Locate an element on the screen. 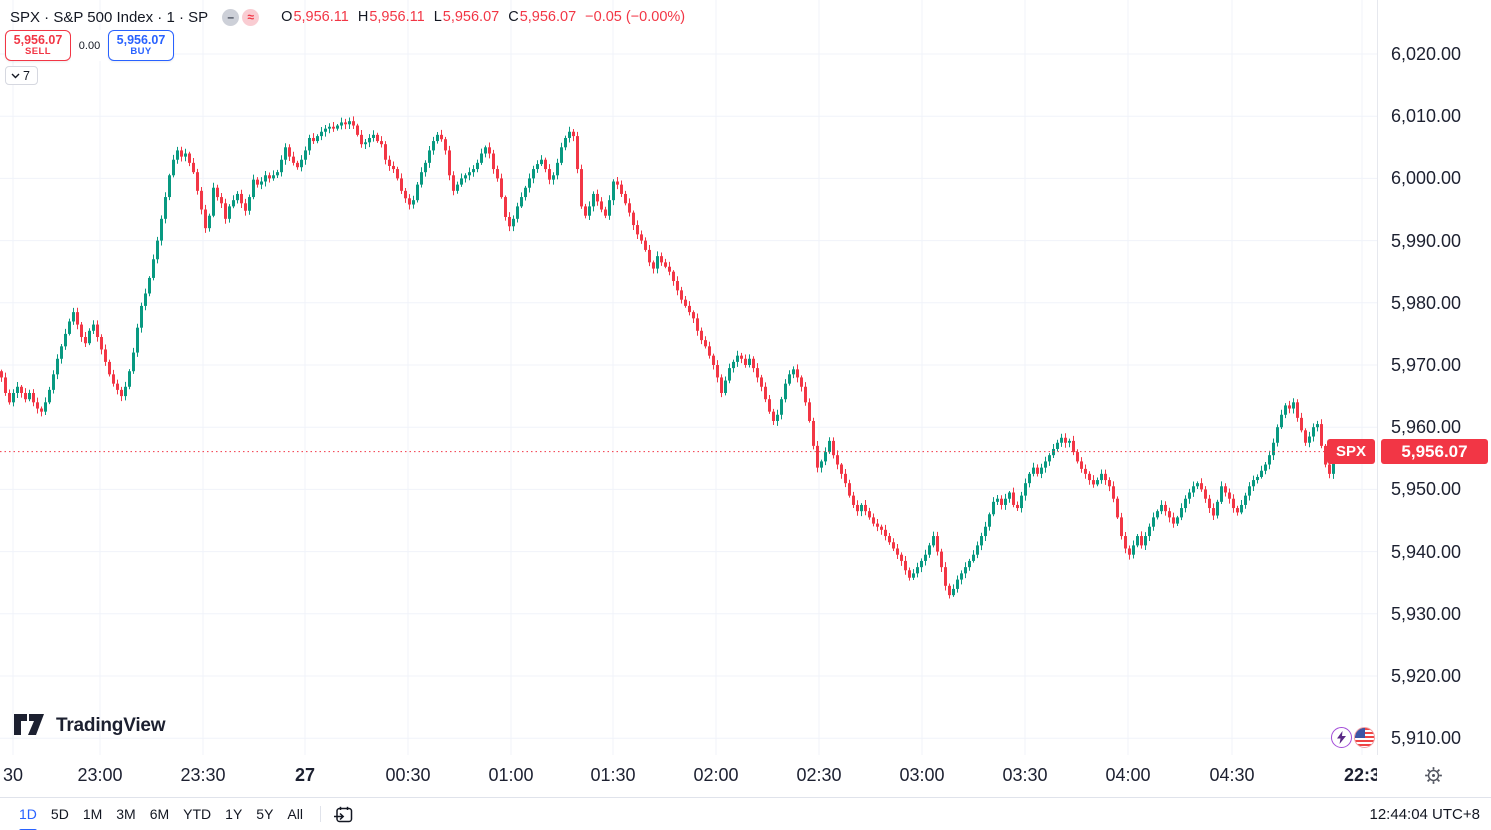 This screenshot has height=830, width=1491. clock-utc: 12:44:04 UTC+8 is located at coordinates (1425, 814).